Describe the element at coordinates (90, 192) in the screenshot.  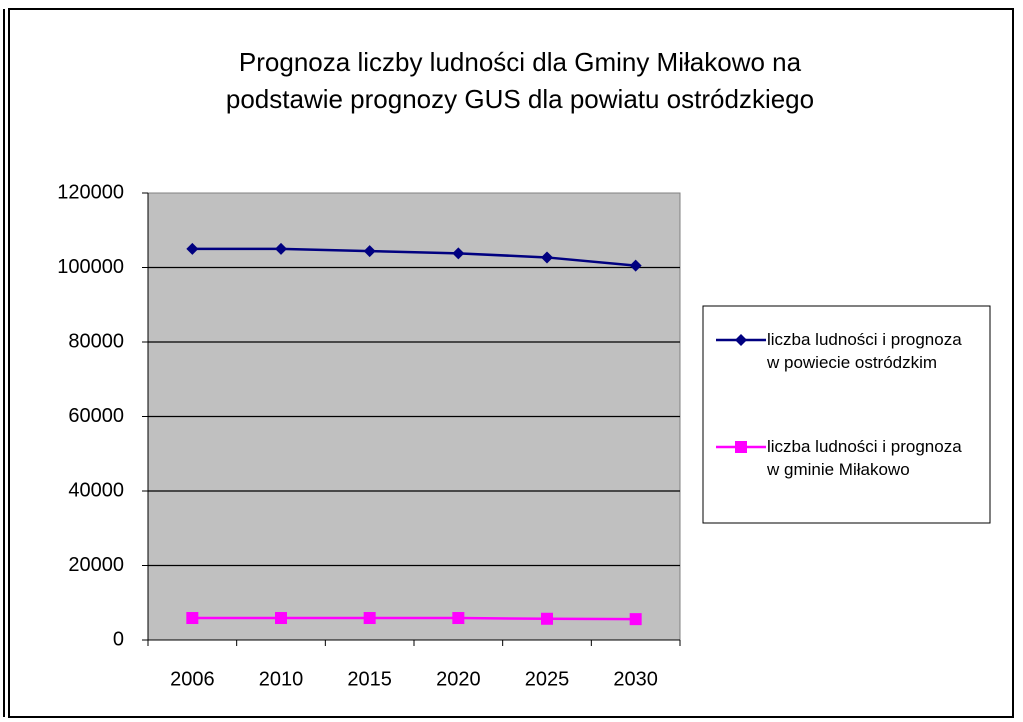
I see `y-tick-label: 120000` at that location.